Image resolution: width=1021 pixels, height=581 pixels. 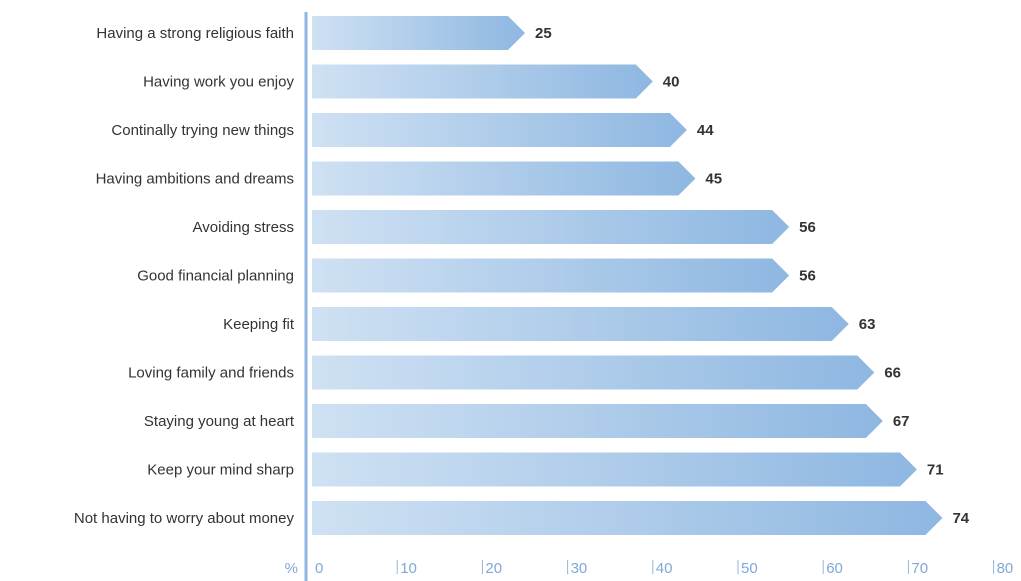 I want to click on category-label: Good financial planning, so click(x=215, y=276).